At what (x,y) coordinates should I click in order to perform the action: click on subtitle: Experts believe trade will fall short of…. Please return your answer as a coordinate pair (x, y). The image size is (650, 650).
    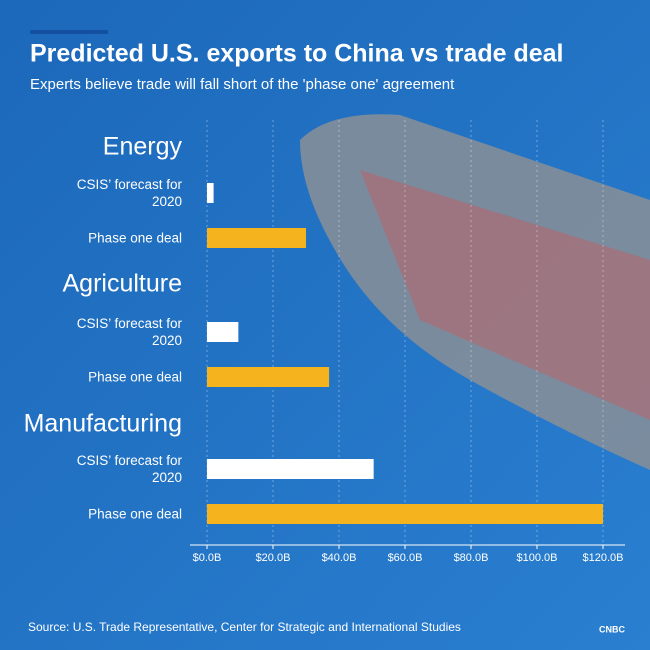
    Looking at the image, I should click on (242, 84).